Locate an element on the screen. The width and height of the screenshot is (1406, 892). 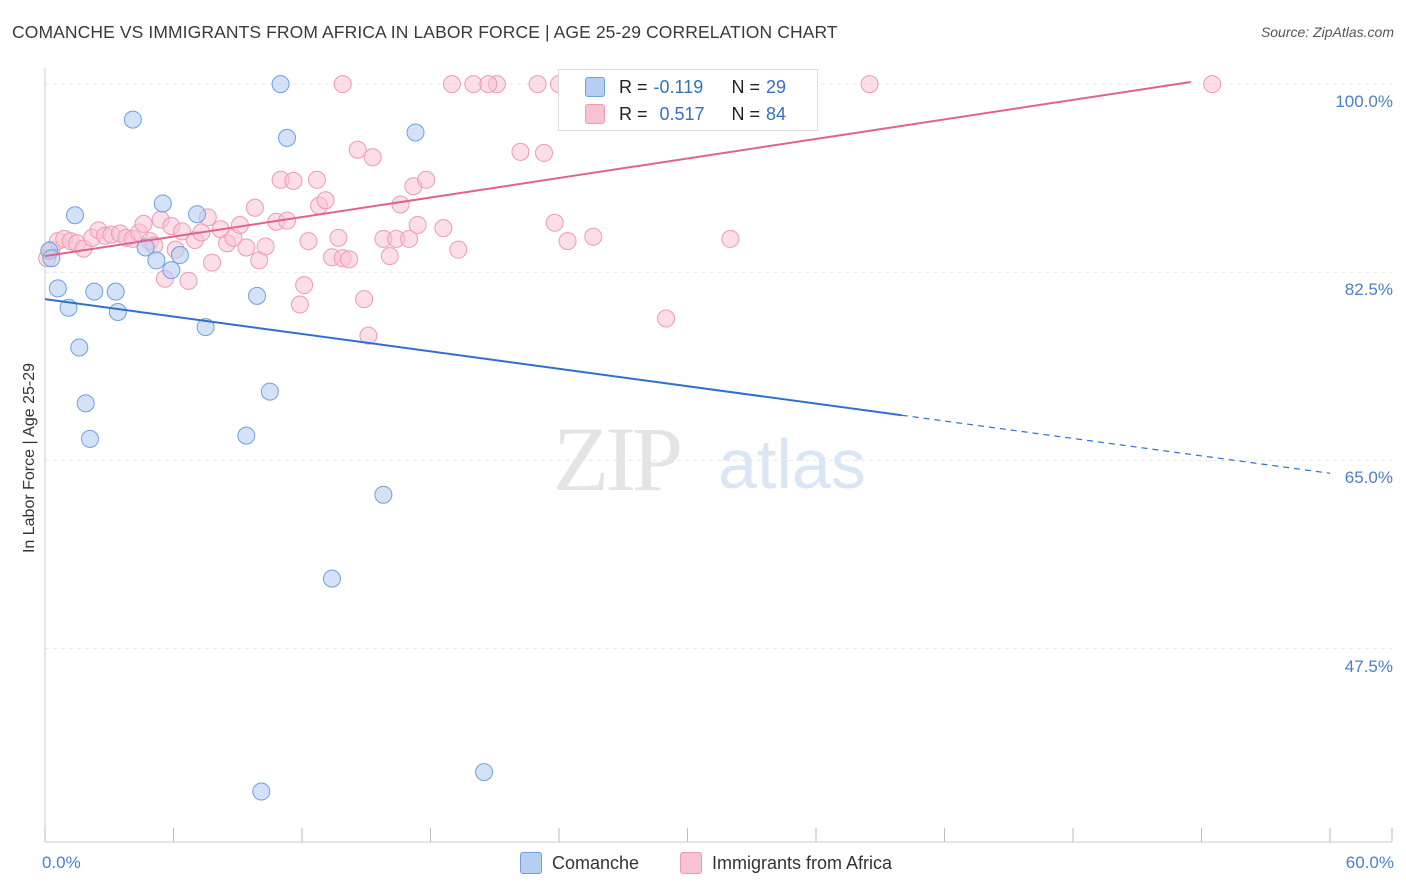
comanche-trend-extension is located at coordinates (1116, 444).